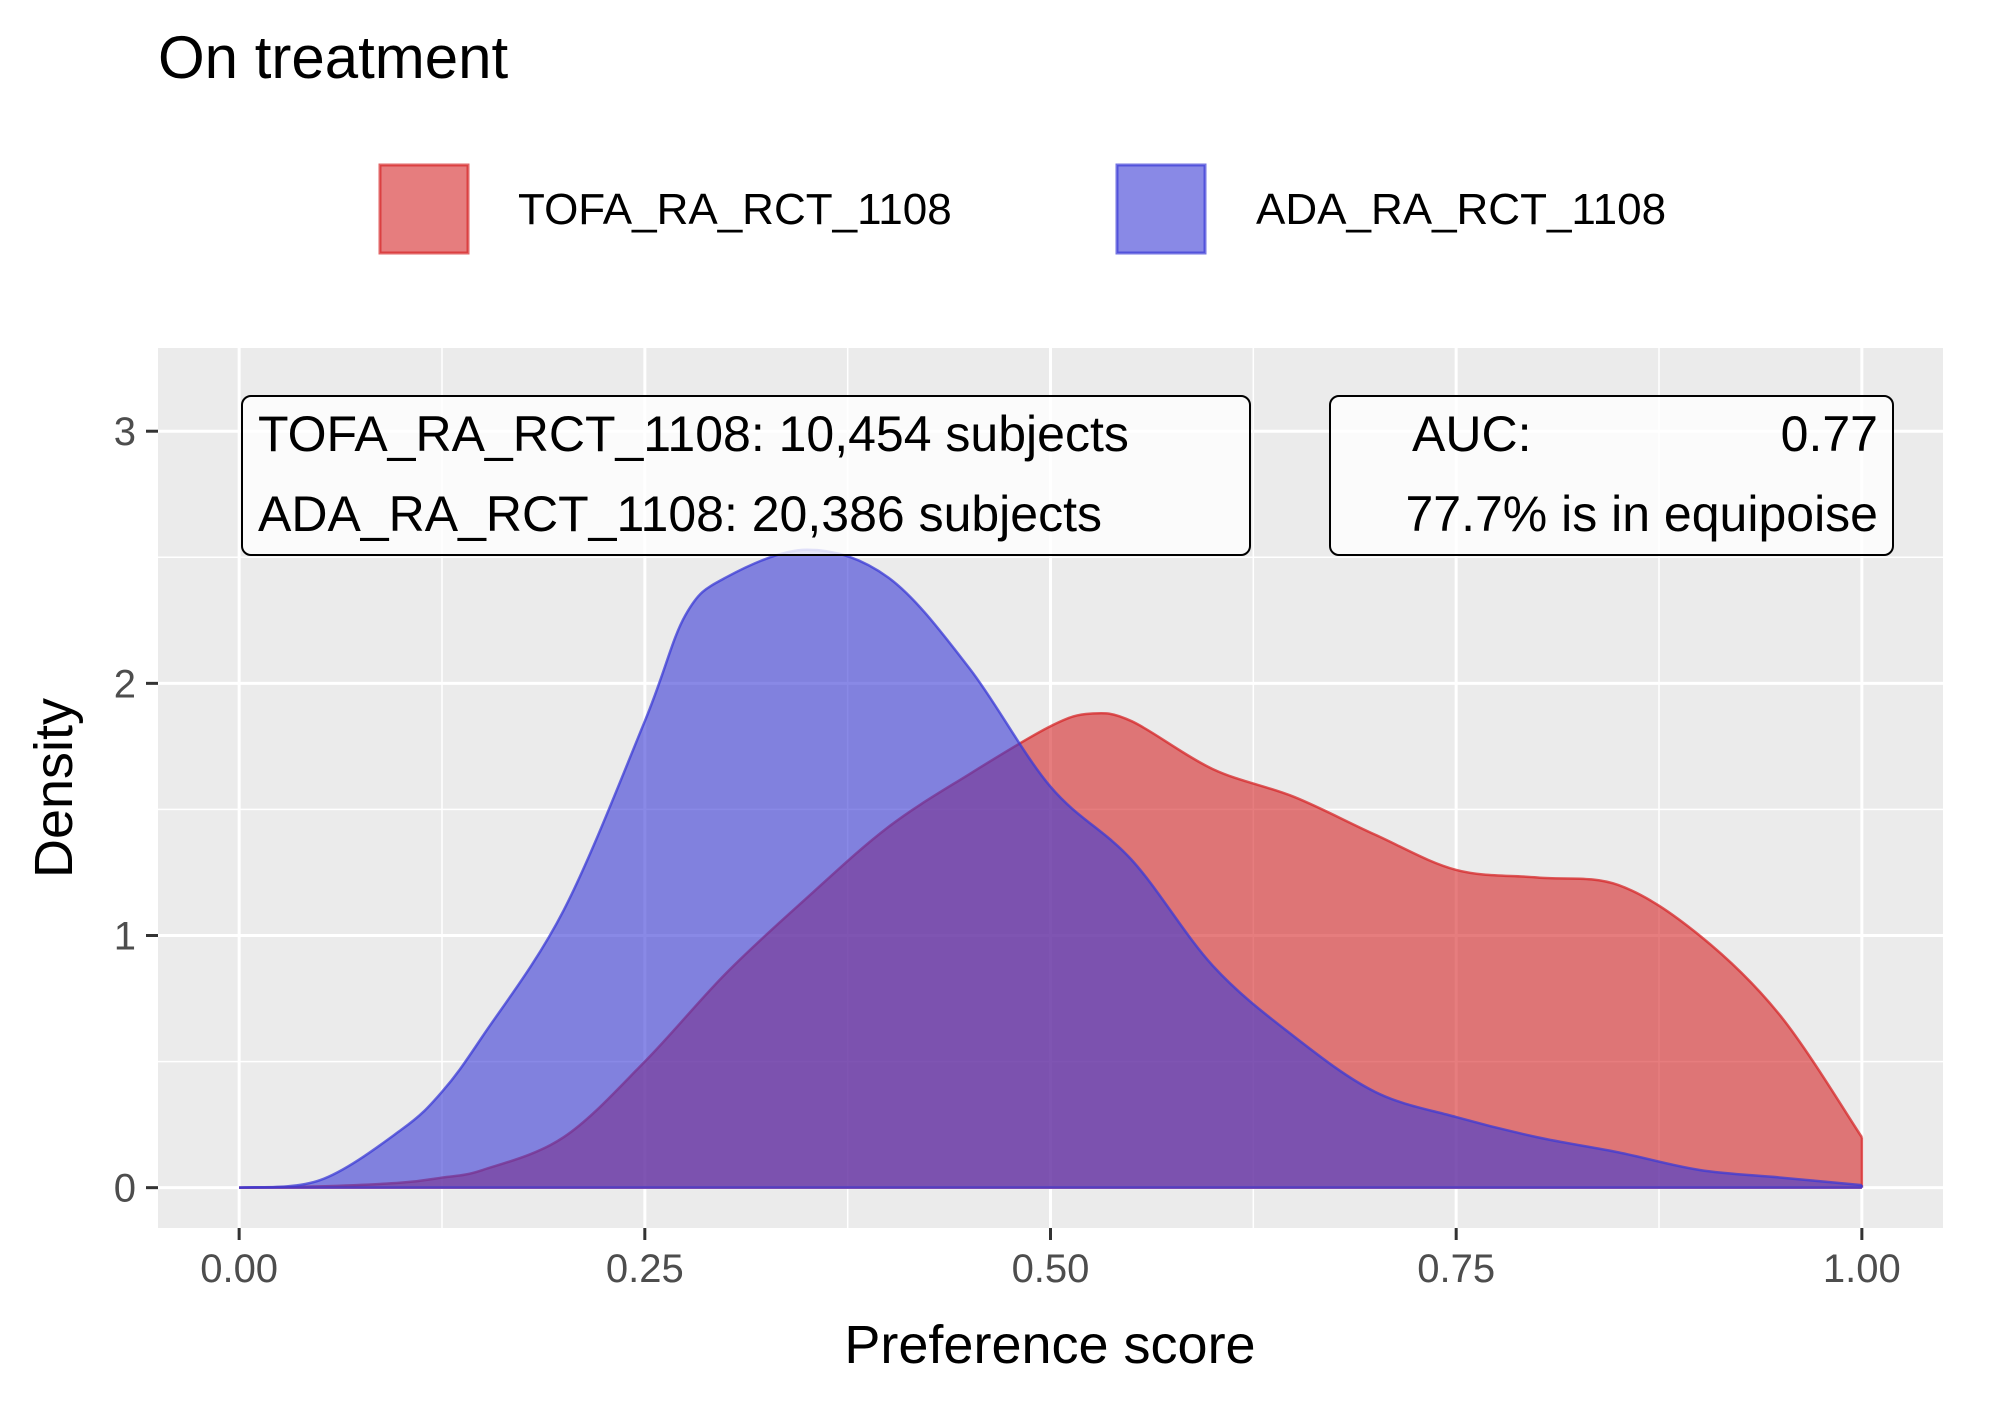  I want to click on x-axis-label: Preference score, so click(1049, 1345).